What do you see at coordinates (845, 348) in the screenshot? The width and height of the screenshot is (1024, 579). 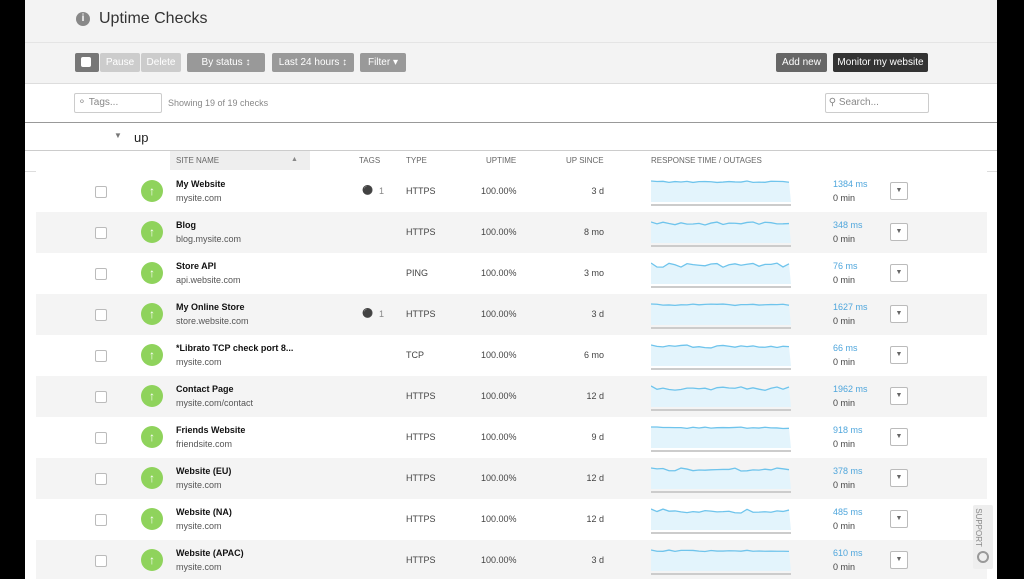 I see `response-time: 66 ms` at bounding box center [845, 348].